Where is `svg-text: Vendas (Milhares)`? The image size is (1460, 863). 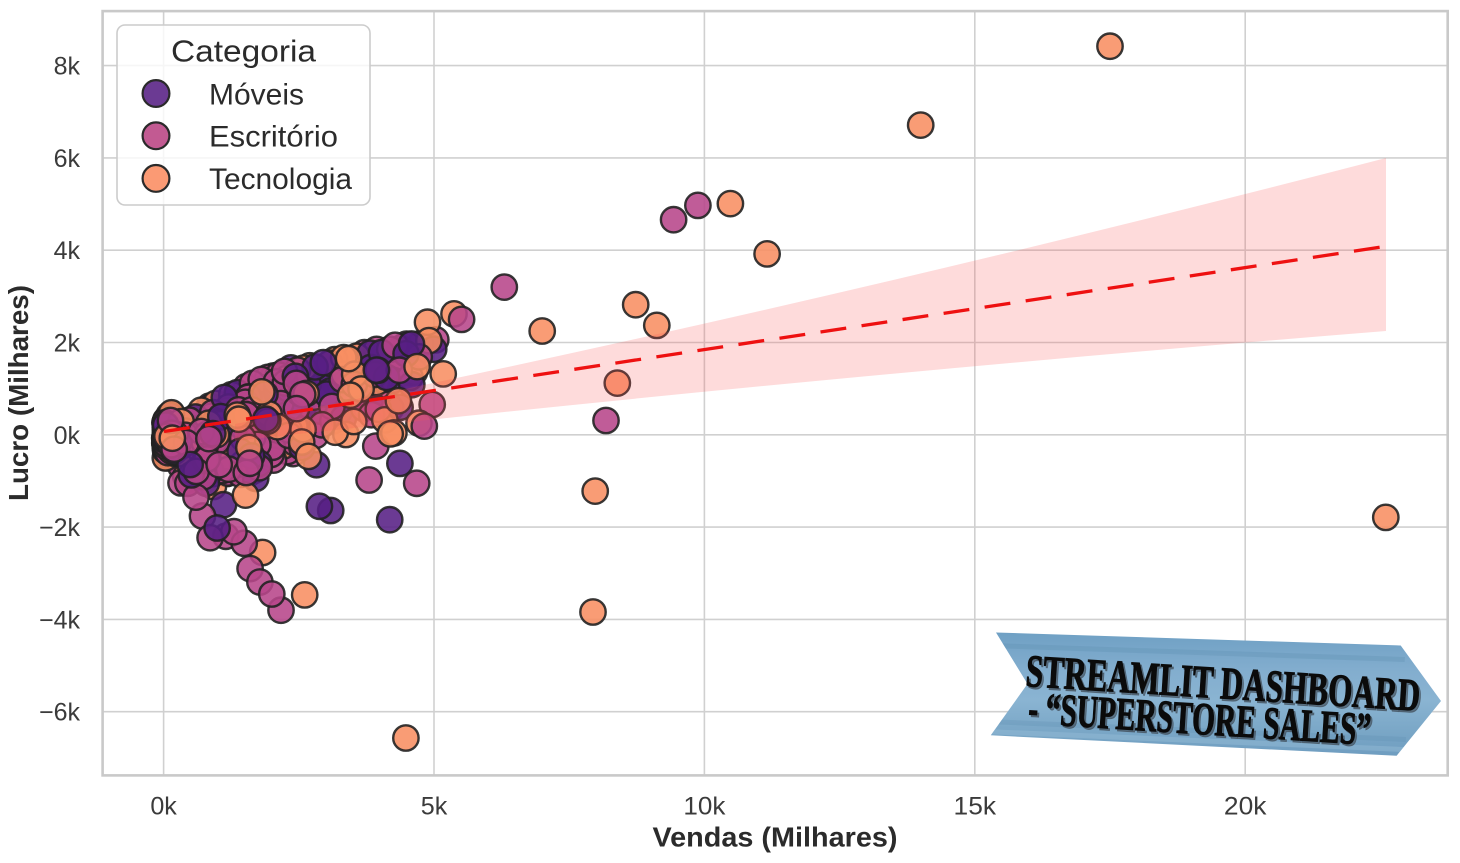
svg-text: Vendas (Milhares) is located at coordinates (775, 837).